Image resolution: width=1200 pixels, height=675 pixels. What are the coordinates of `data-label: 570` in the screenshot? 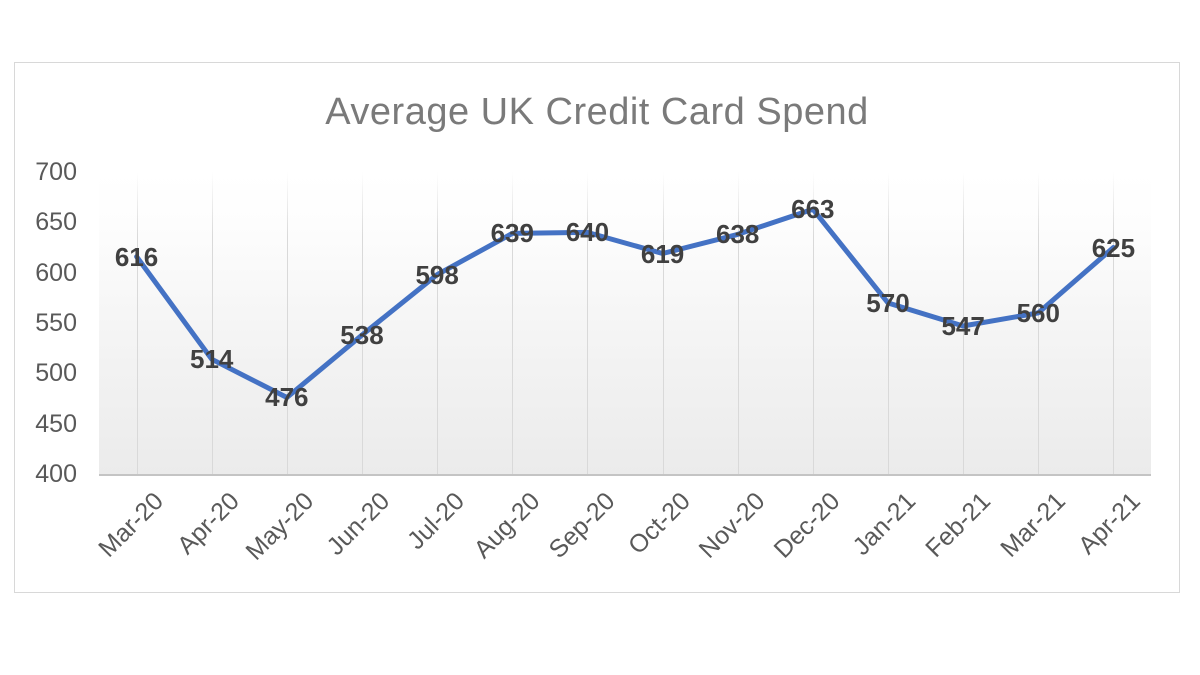 It's located at (888, 302).